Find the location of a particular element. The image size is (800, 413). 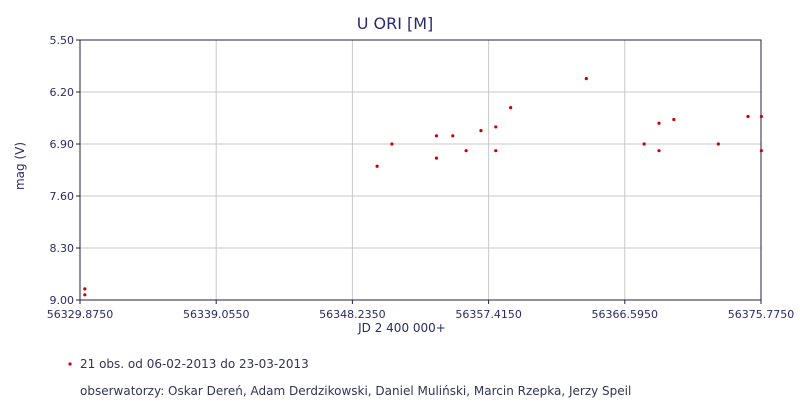

x-tick-label: 56329.8750 is located at coordinates (80, 314).